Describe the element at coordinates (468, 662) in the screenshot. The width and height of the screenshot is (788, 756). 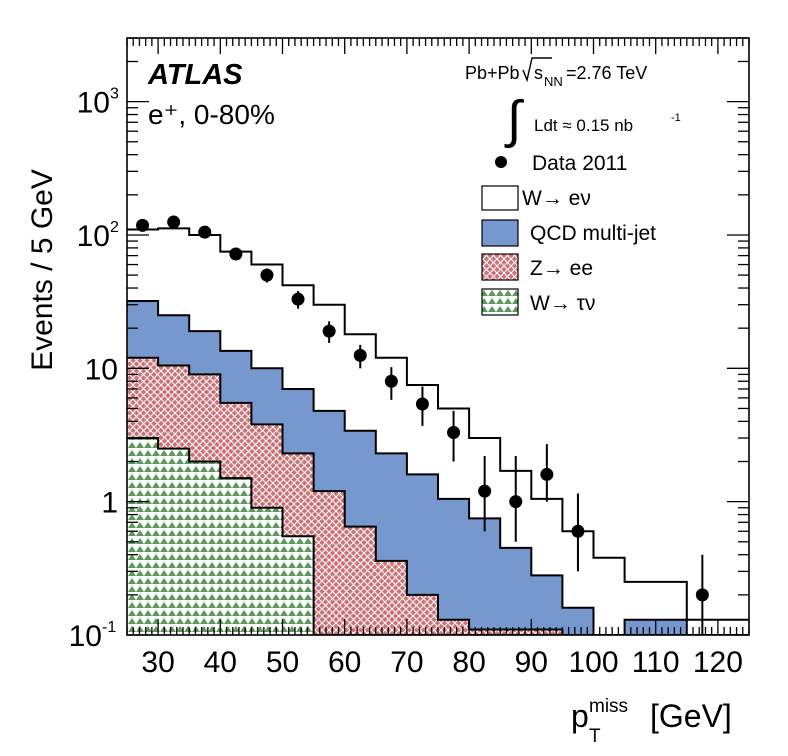
I see `x-tick-label: 80` at that location.